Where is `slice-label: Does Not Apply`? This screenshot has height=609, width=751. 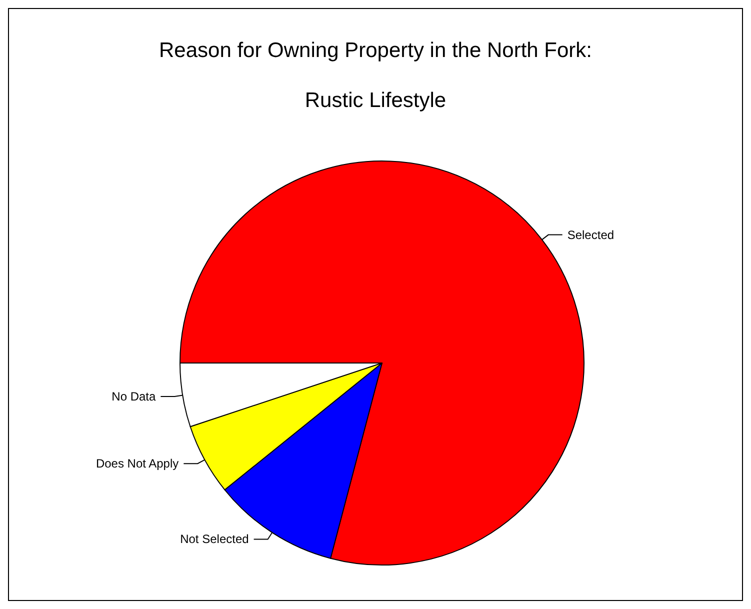 slice-label: Does Not Apply is located at coordinates (137, 463).